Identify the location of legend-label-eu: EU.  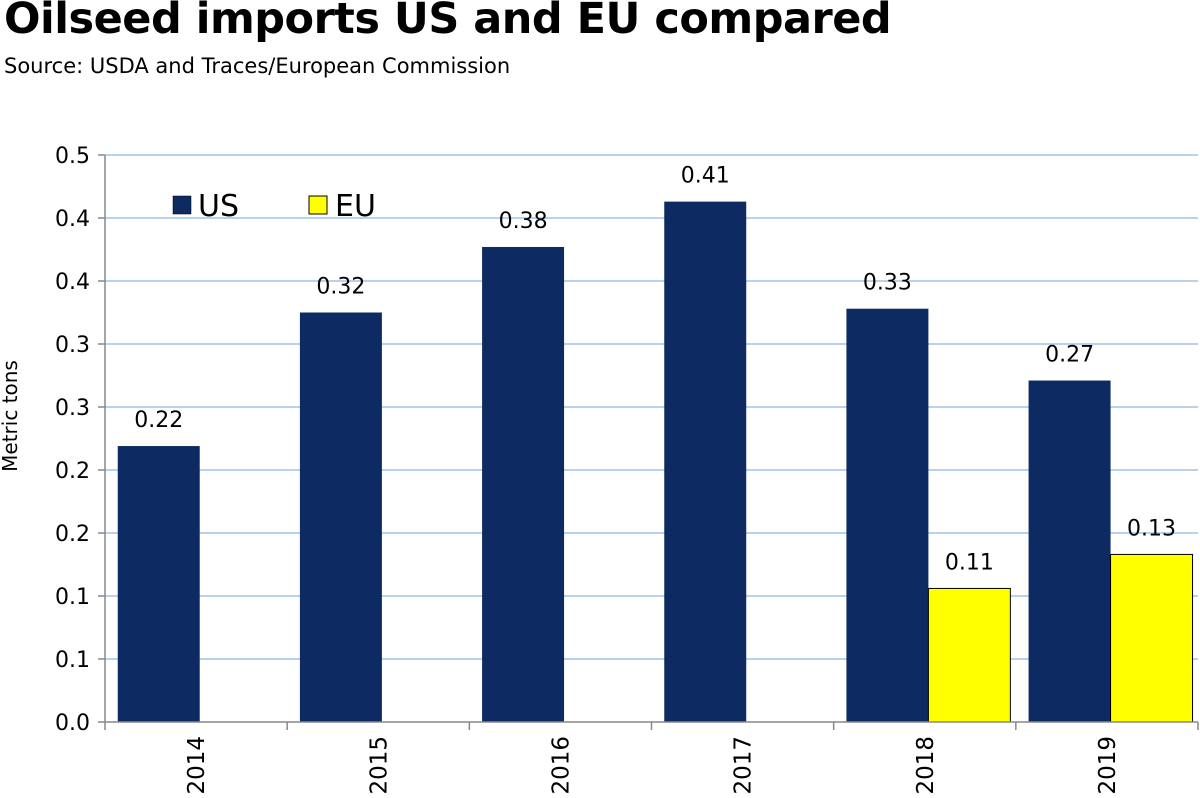
(355, 206).